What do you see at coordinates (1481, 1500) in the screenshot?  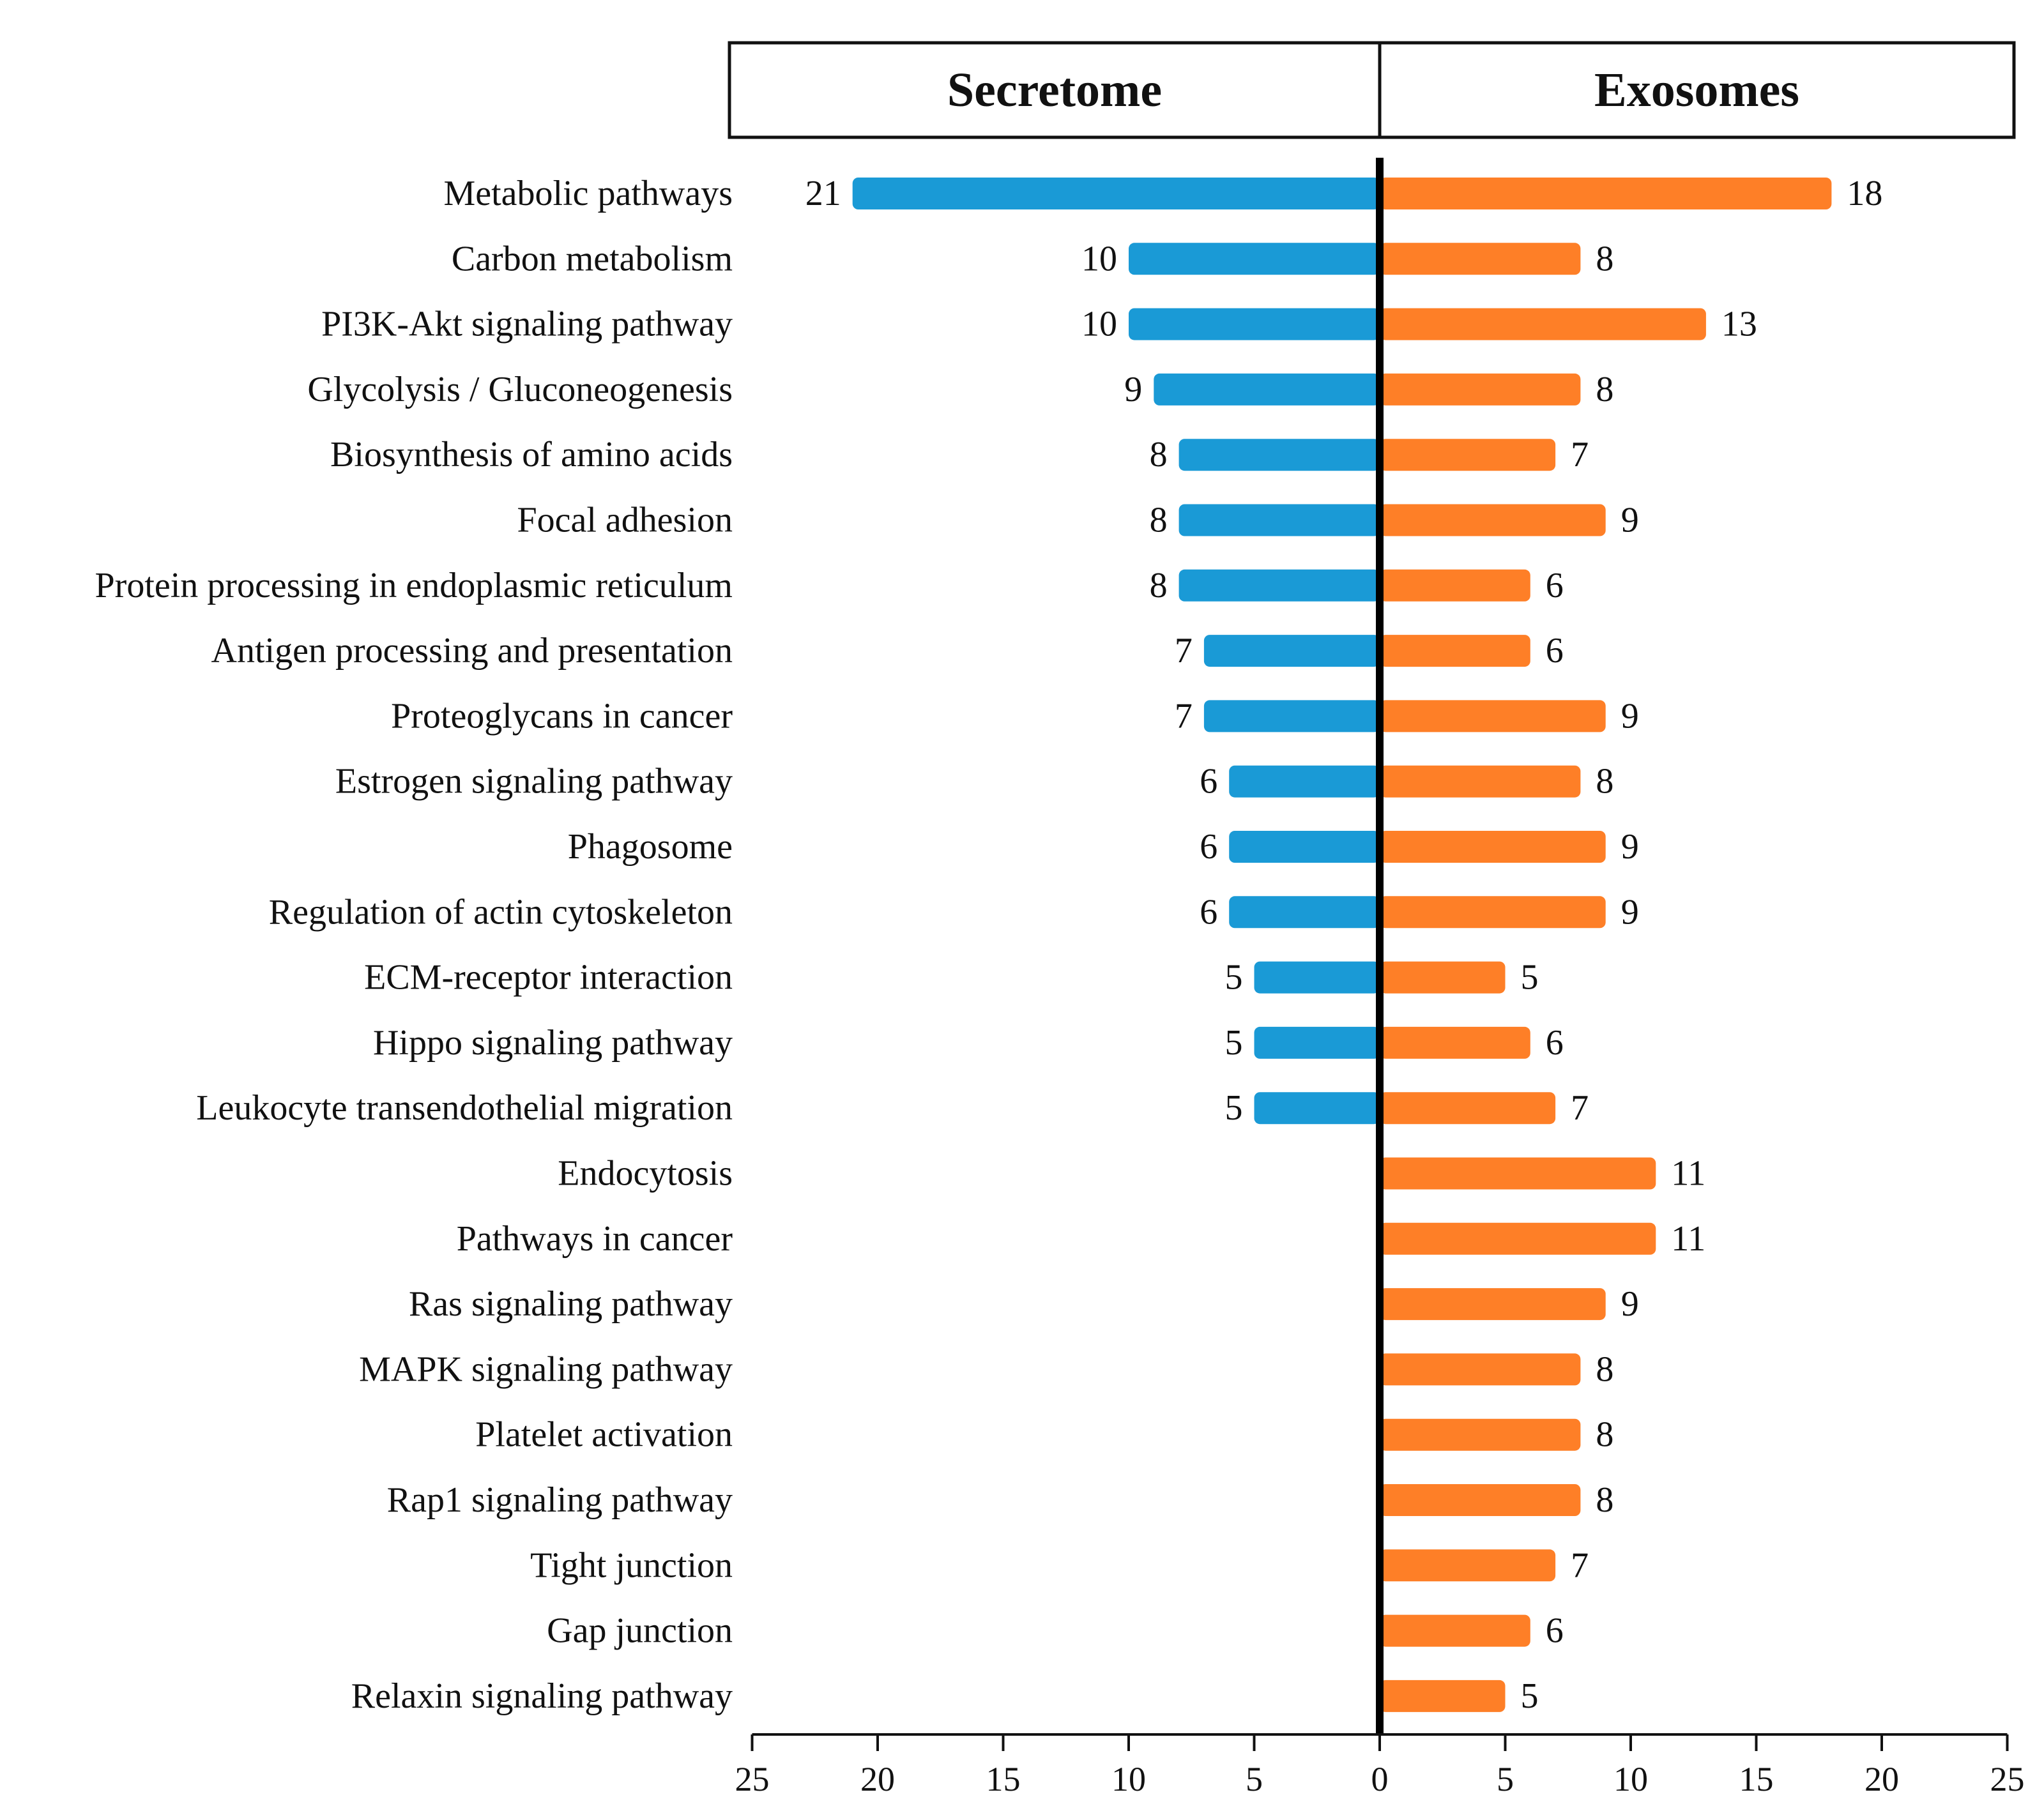 I see `exosomes-bar-rap1-signaling-pathway` at bounding box center [1481, 1500].